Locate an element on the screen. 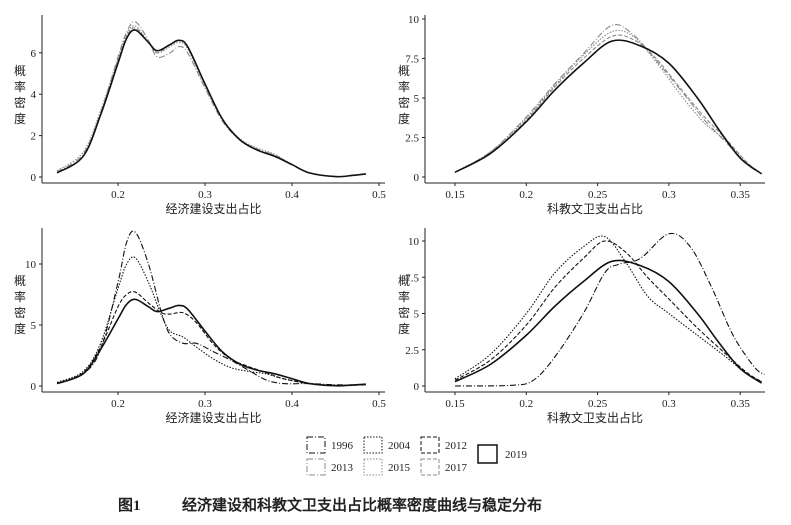  legend-key-2004 is located at coordinates (373, 445).